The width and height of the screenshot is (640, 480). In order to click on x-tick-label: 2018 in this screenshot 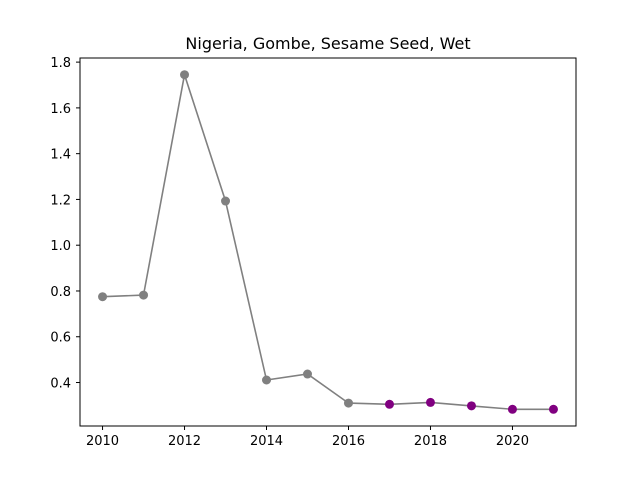, I will do `click(430, 441)`.